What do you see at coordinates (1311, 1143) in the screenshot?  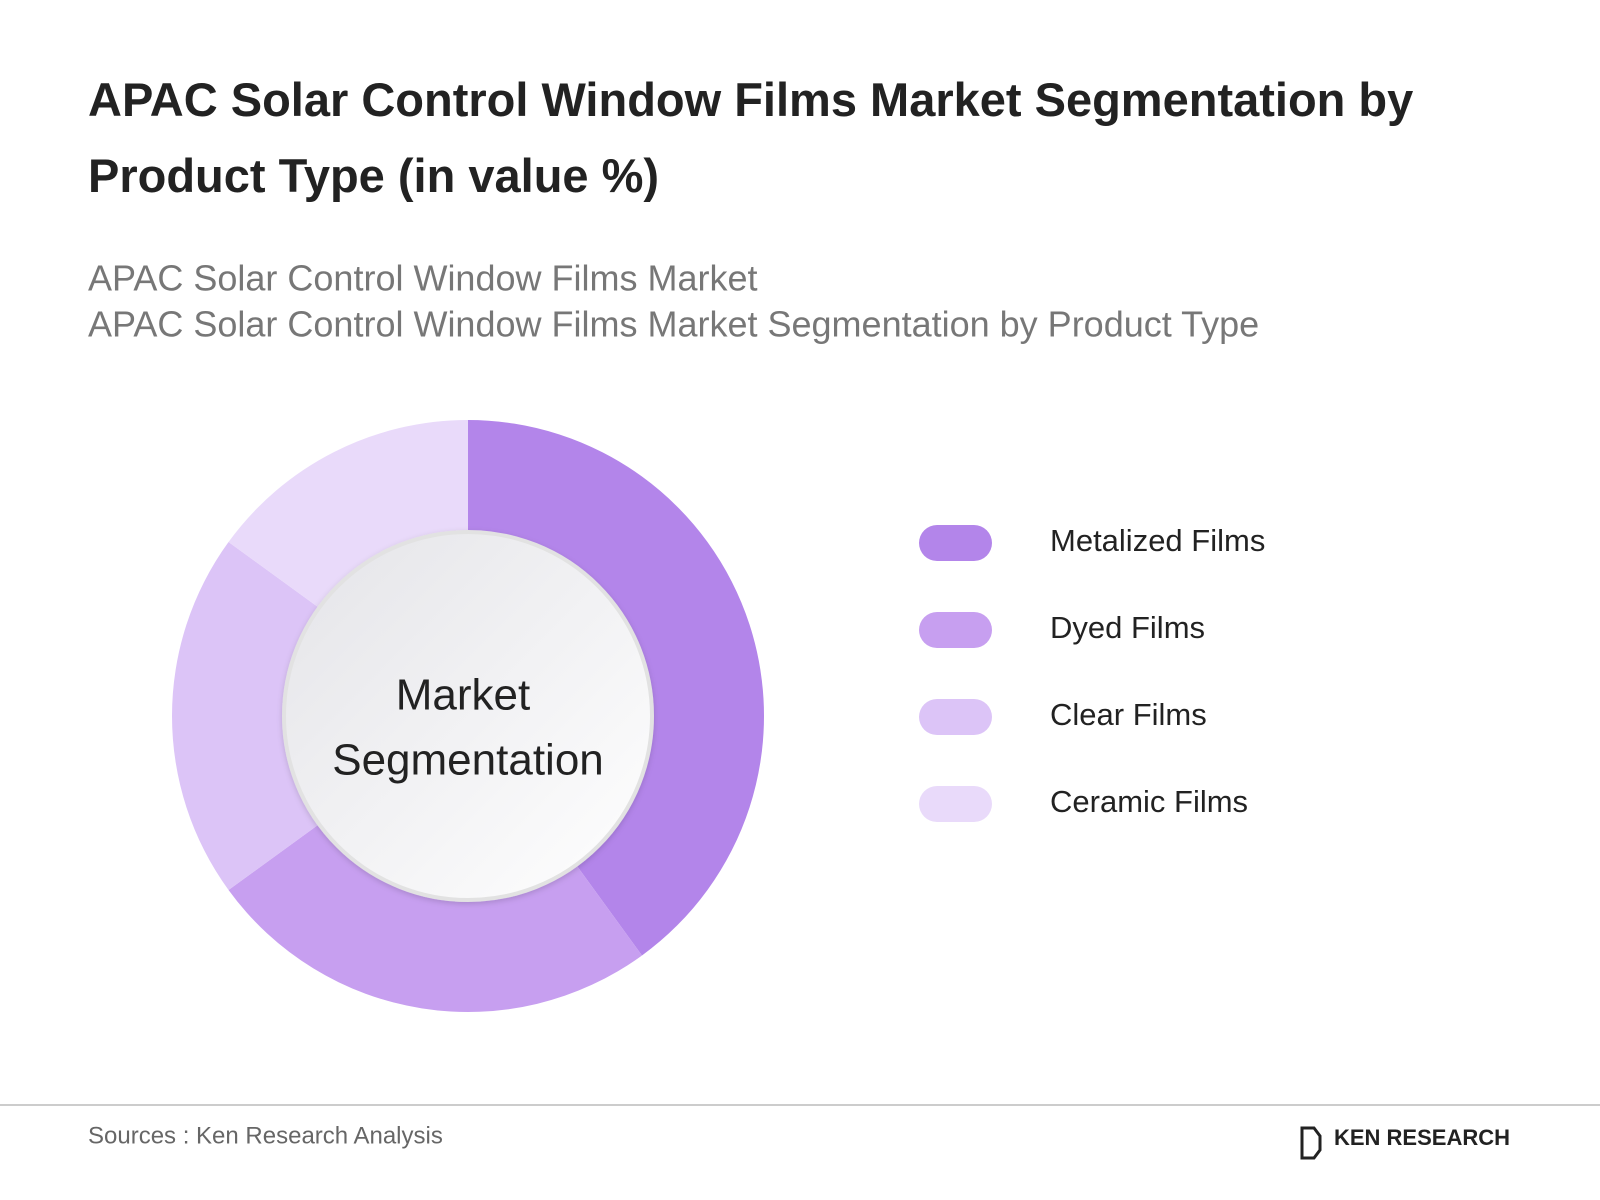 I see `brand-icon` at bounding box center [1311, 1143].